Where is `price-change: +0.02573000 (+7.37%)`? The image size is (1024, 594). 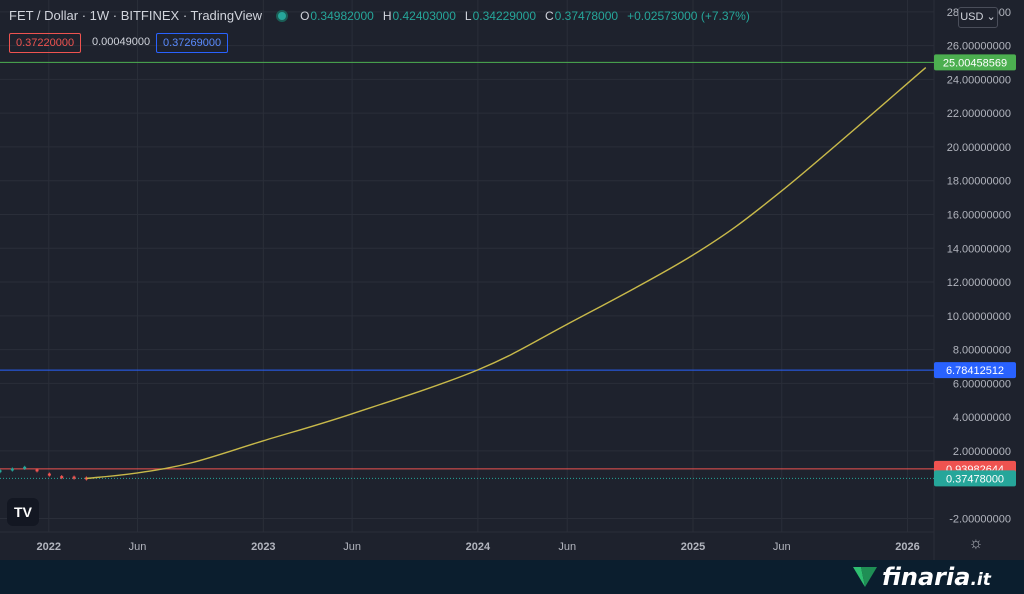 price-change: +0.02573000 (+7.37%) is located at coordinates (688, 15).